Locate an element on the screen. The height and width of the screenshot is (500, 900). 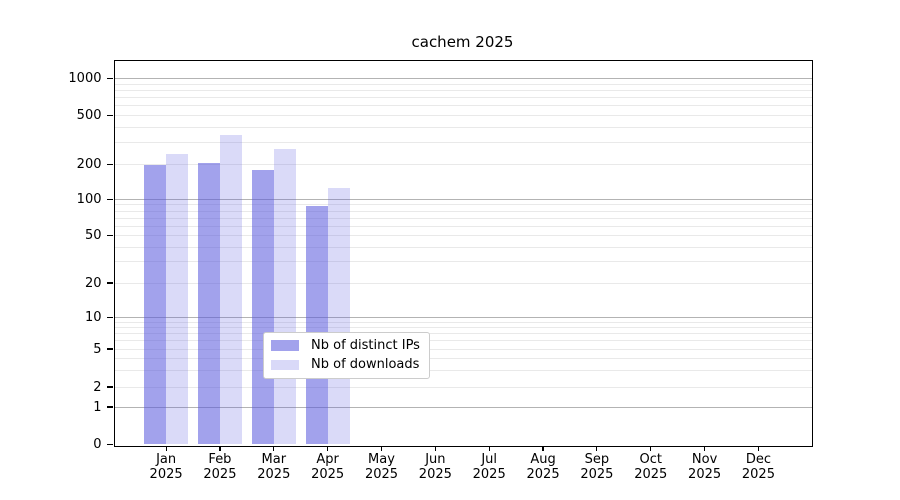
x-axis-tick-label: Feb 2025 is located at coordinates (220, 467).